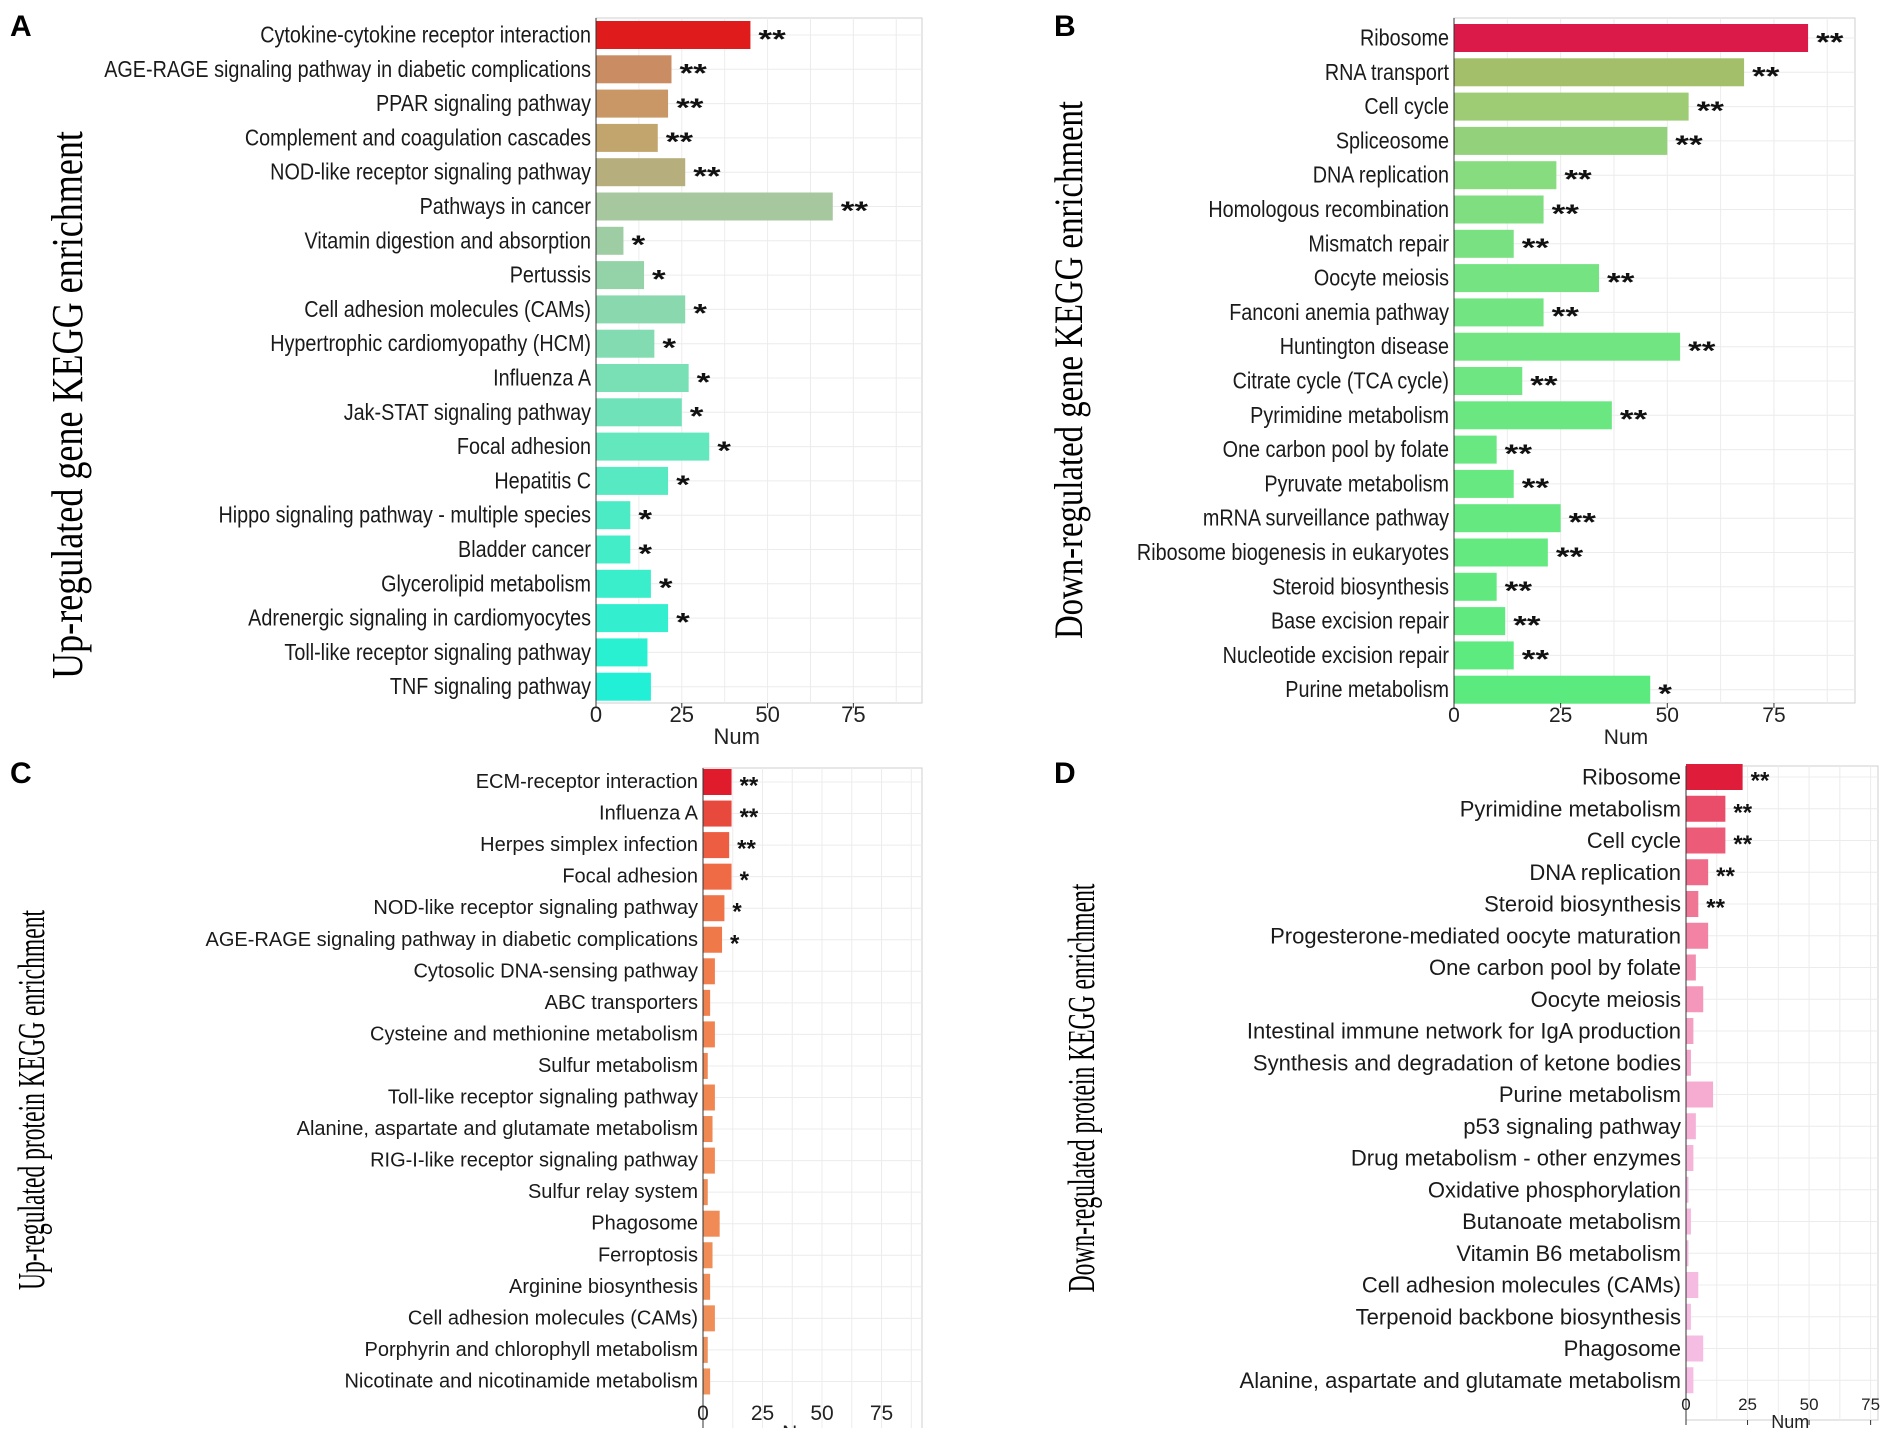 This screenshot has height=1433, width=1902. What do you see at coordinates (1570, 808) in the screenshot?
I see `category-label: Pyrimidine metabolism` at bounding box center [1570, 808].